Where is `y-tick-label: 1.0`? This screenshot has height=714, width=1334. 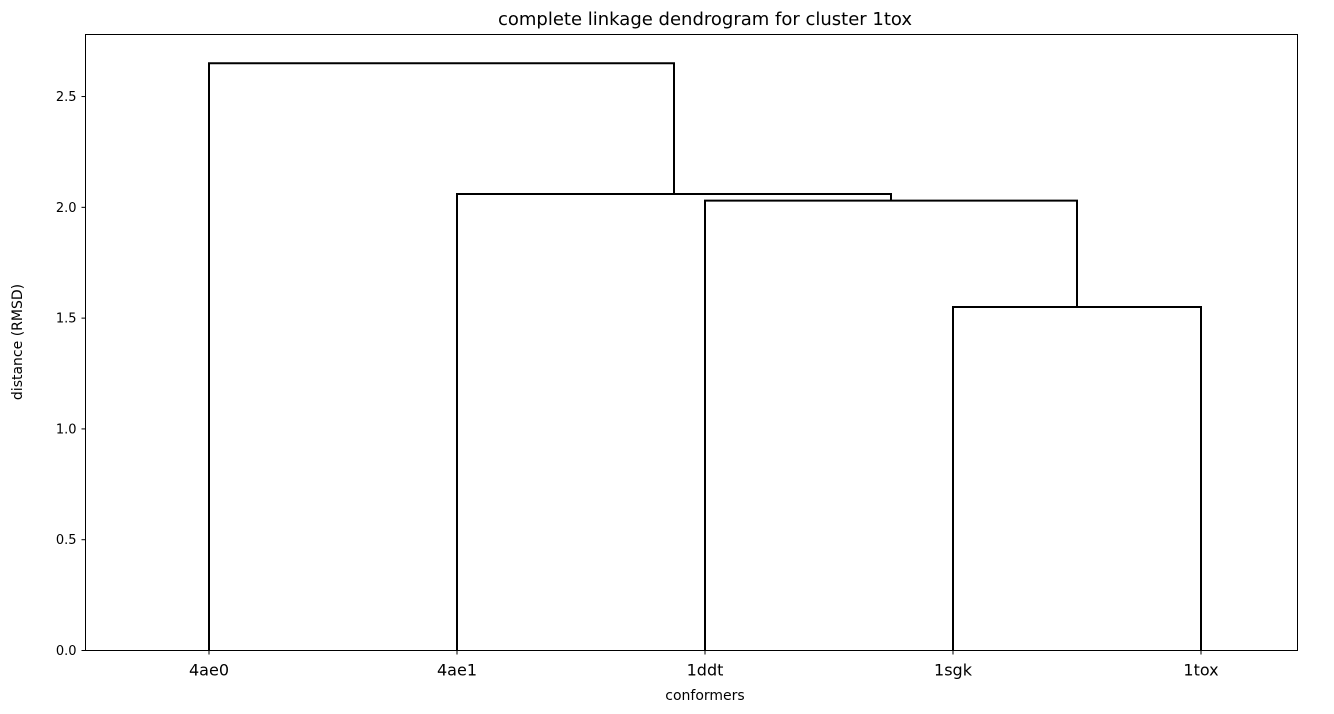
y-tick-label: 1.0 is located at coordinates (66, 429).